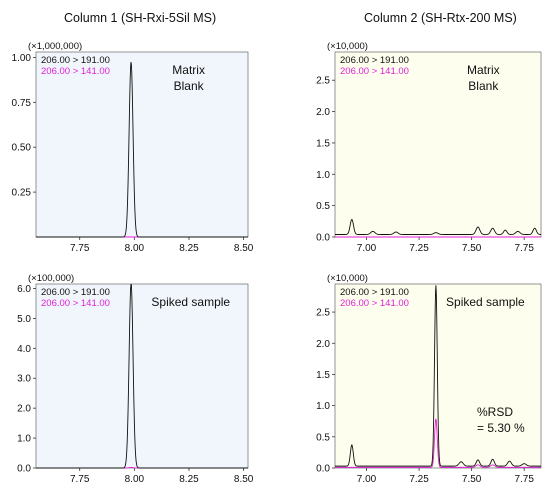  What do you see at coordinates (495, 412) in the screenshot?
I see `rsd-label: %RSD` at bounding box center [495, 412].